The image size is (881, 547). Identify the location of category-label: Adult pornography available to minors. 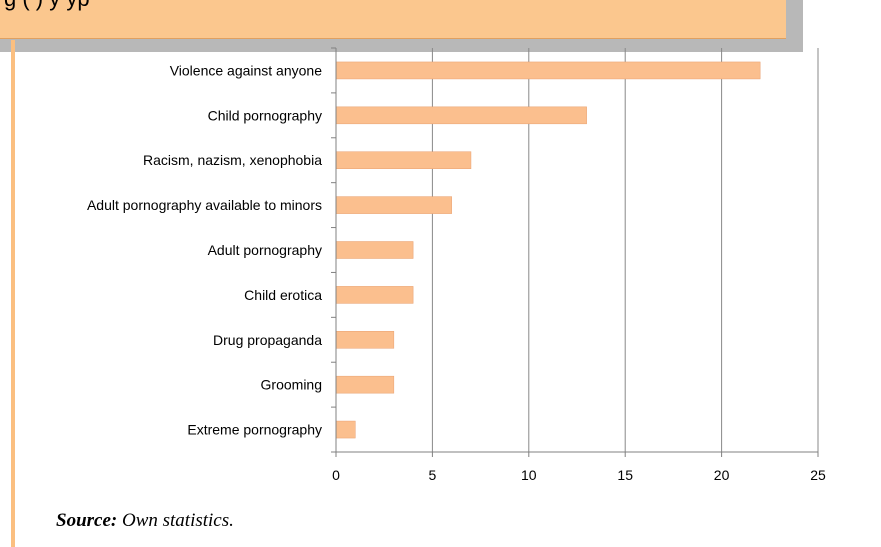
(204, 205).